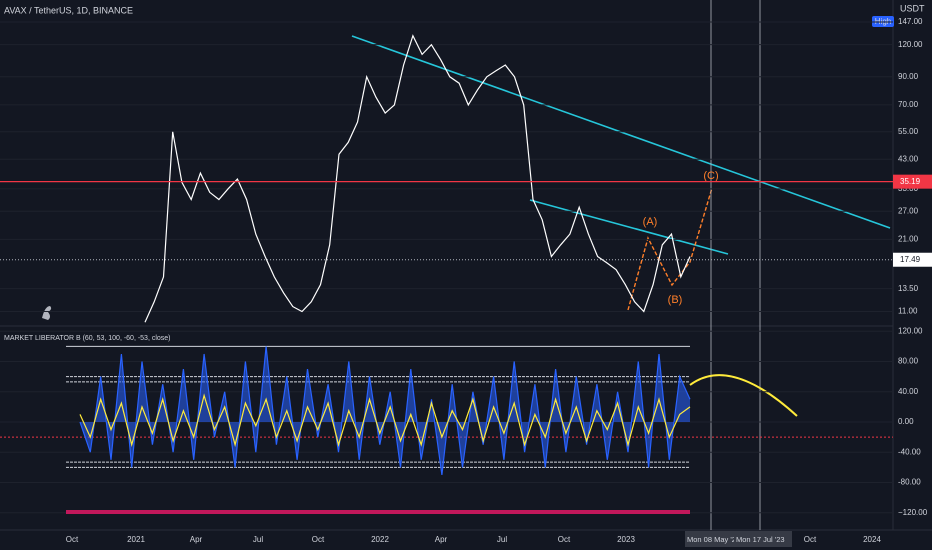  I want to click on wave-label: (B), so click(675, 300).